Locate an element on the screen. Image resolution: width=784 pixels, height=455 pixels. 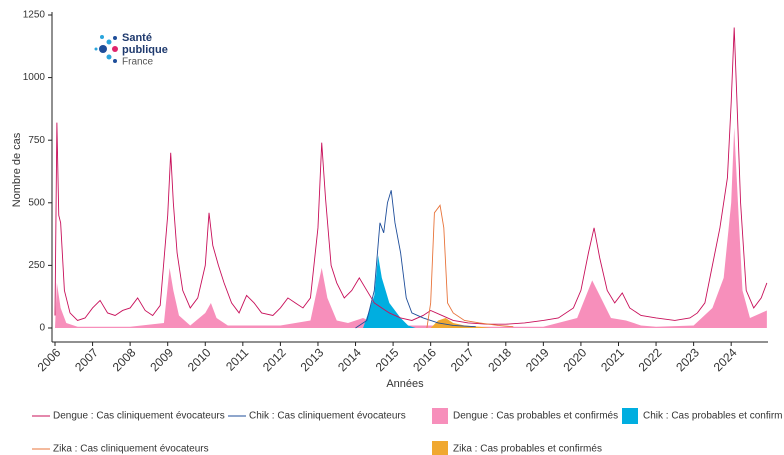
x-tick-label: 2018 is located at coordinates (499, 359).